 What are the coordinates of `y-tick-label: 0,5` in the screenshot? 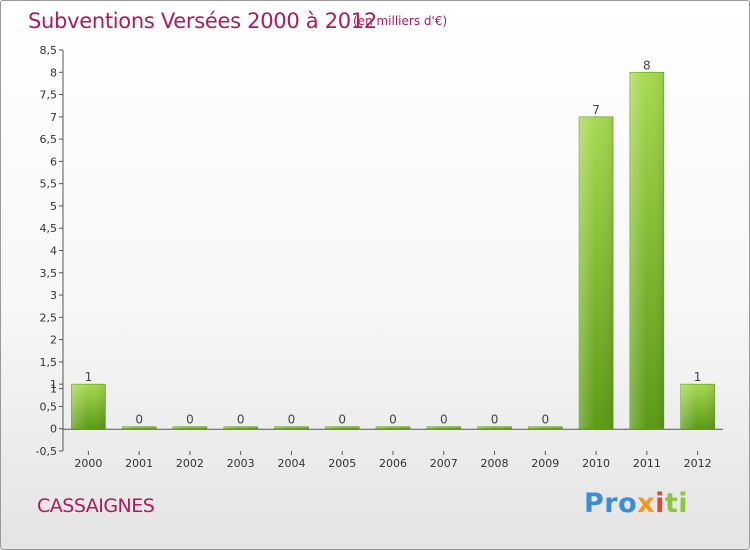 It's located at (49, 406).